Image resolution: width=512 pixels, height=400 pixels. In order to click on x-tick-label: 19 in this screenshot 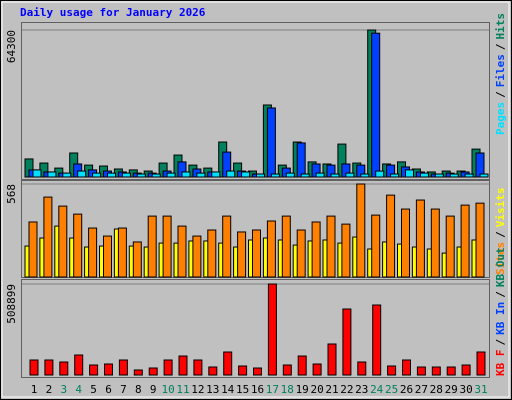, I will do `click(302, 389)`.